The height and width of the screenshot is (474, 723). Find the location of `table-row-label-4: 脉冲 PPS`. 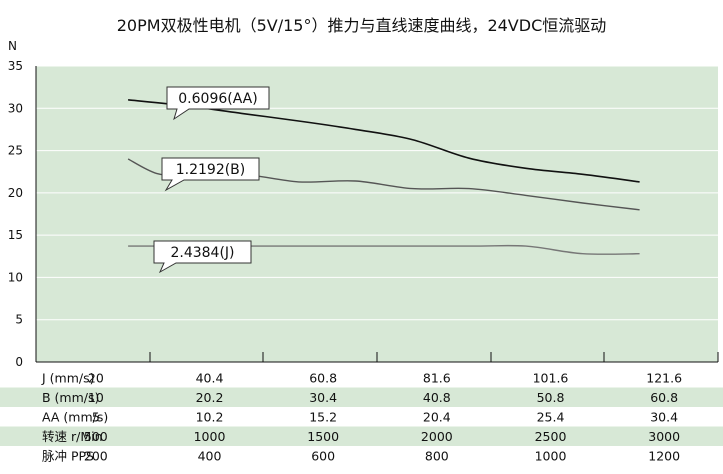

table-row-label-4: 脉冲 PPS is located at coordinates (68, 456).